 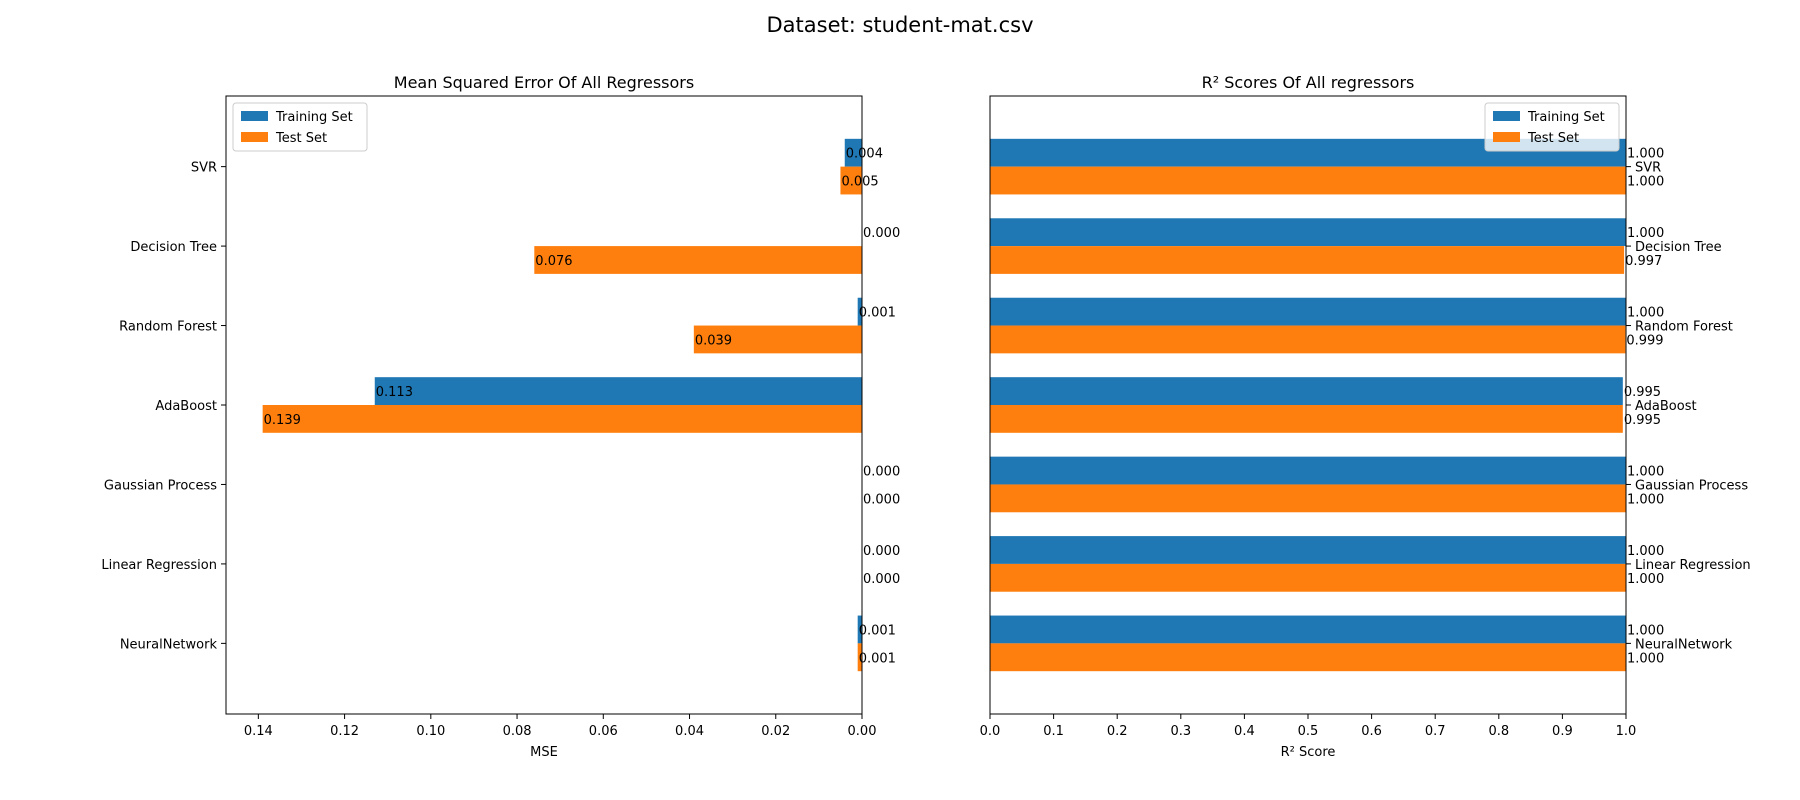 I want to click on data-label: 0.004, so click(x=864, y=154).